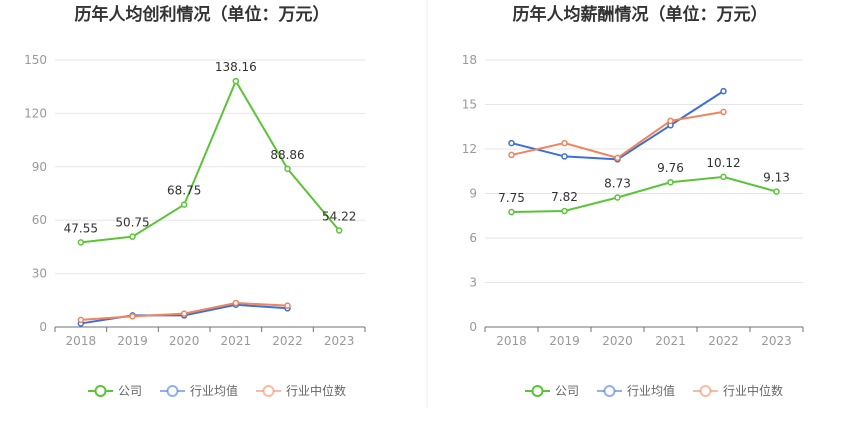  What do you see at coordinates (132, 223) in the screenshot?
I see `data-label: 50.75` at bounding box center [132, 223].